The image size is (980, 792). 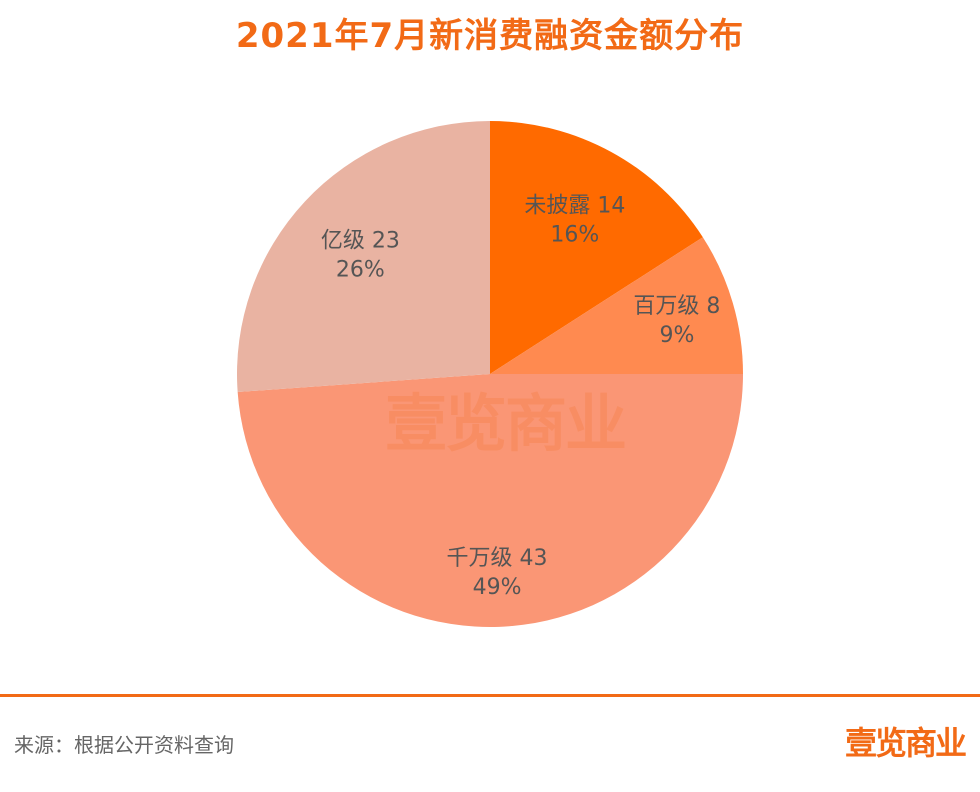 I want to click on slice-label: 千万级 43, so click(x=497, y=558).